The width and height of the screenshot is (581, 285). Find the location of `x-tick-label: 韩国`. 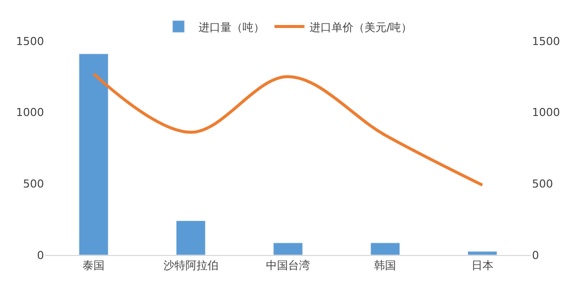

x-tick-label: 韩国 is located at coordinates (385, 265).